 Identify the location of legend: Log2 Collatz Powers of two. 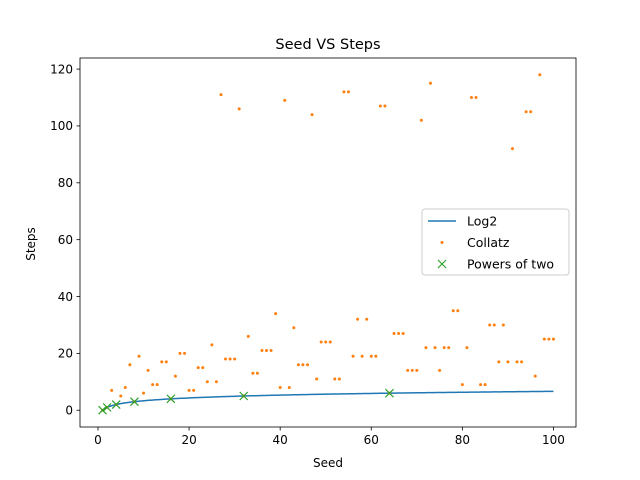
(495, 242).